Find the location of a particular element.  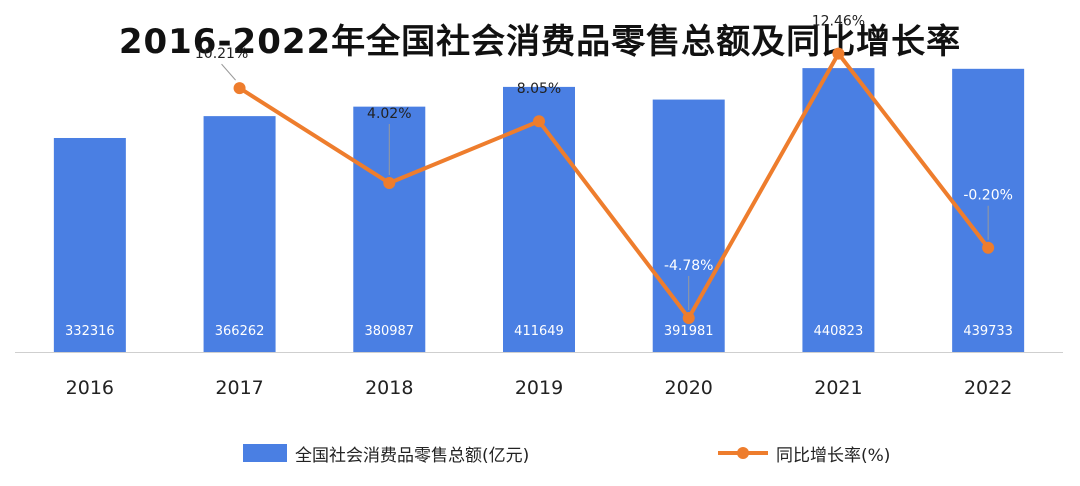

growth-rate-label: -4.78% is located at coordinates (689, 266).